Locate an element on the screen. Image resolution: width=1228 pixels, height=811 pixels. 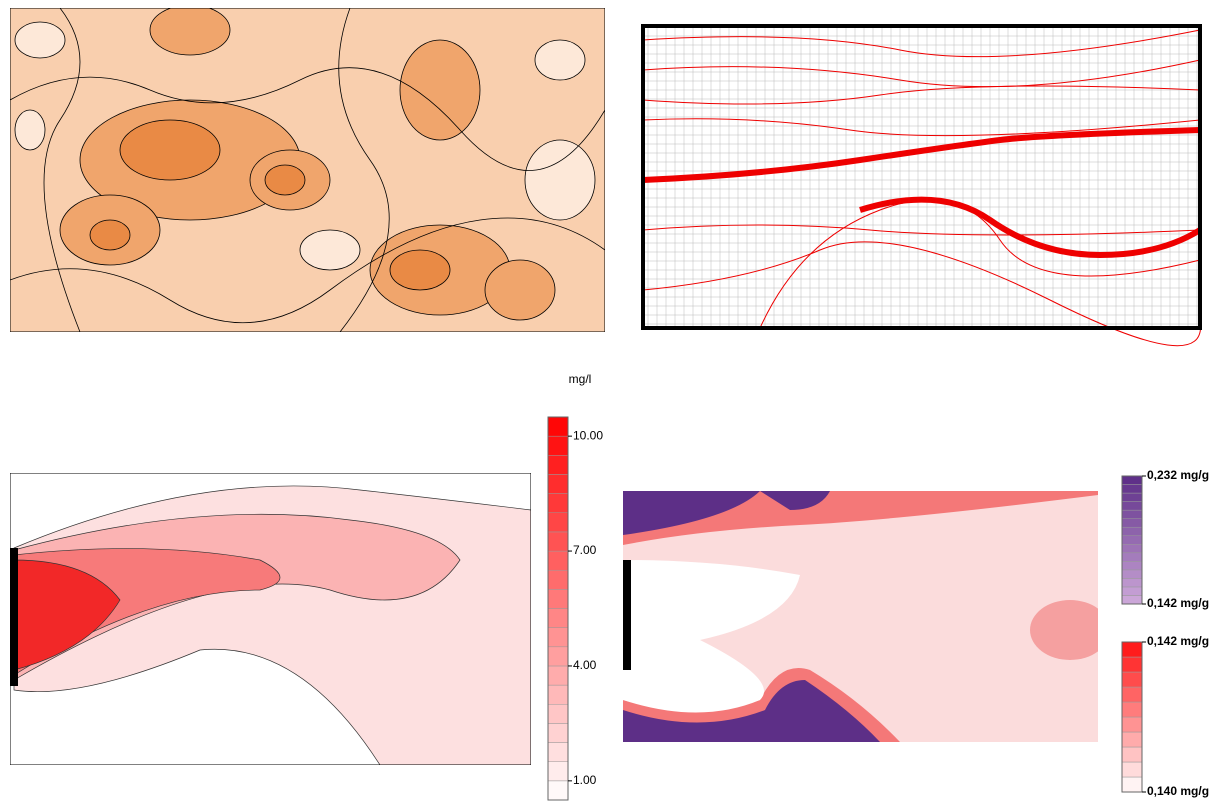
colorbar-tick-label: 0,140 mg/g is located at coordinates (1178, 791).